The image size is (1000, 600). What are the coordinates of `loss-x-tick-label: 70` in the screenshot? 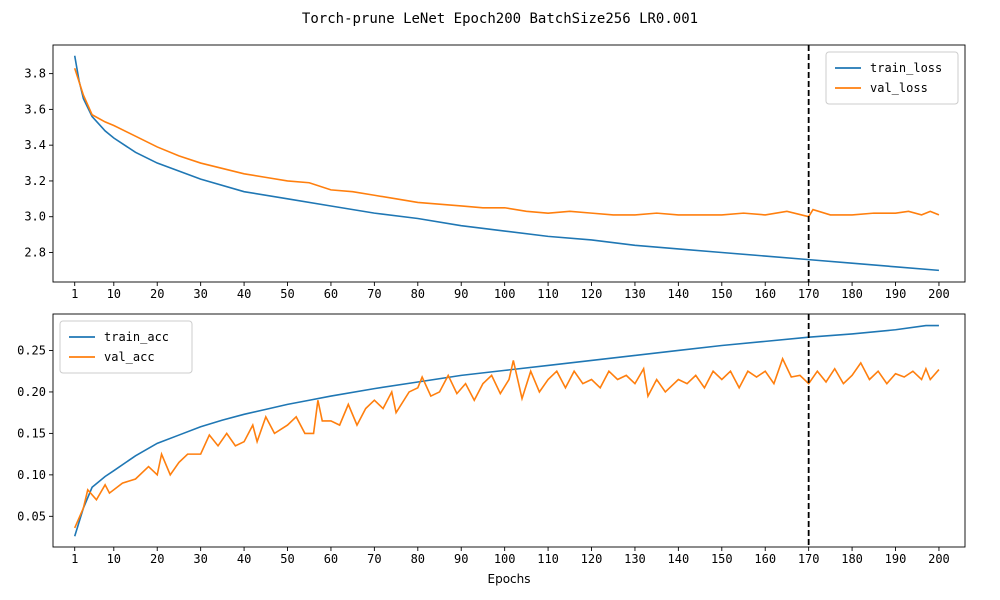 It's located at (374, 294).